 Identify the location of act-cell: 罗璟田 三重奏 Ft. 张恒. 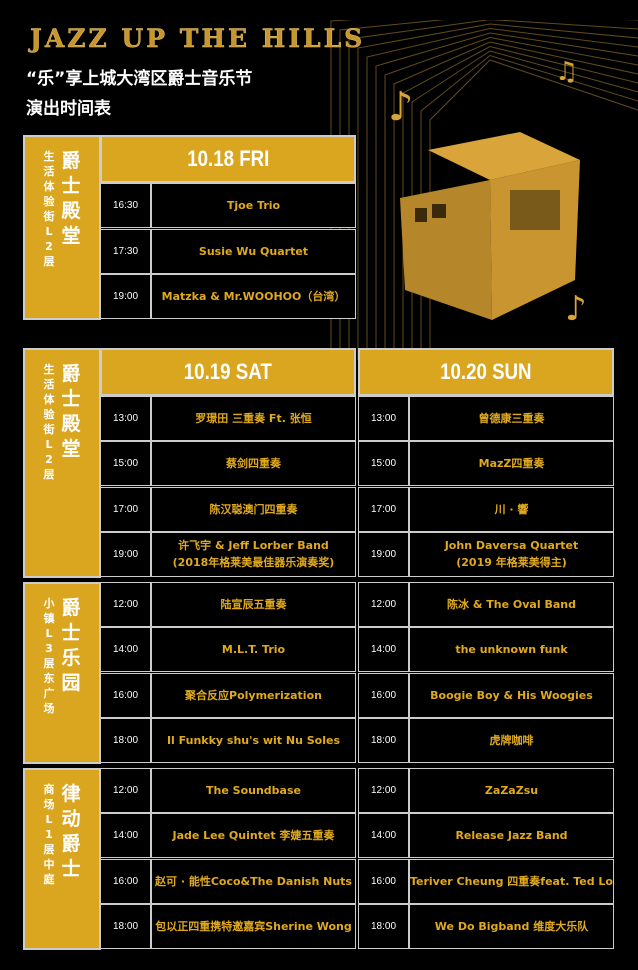
(253, 418).